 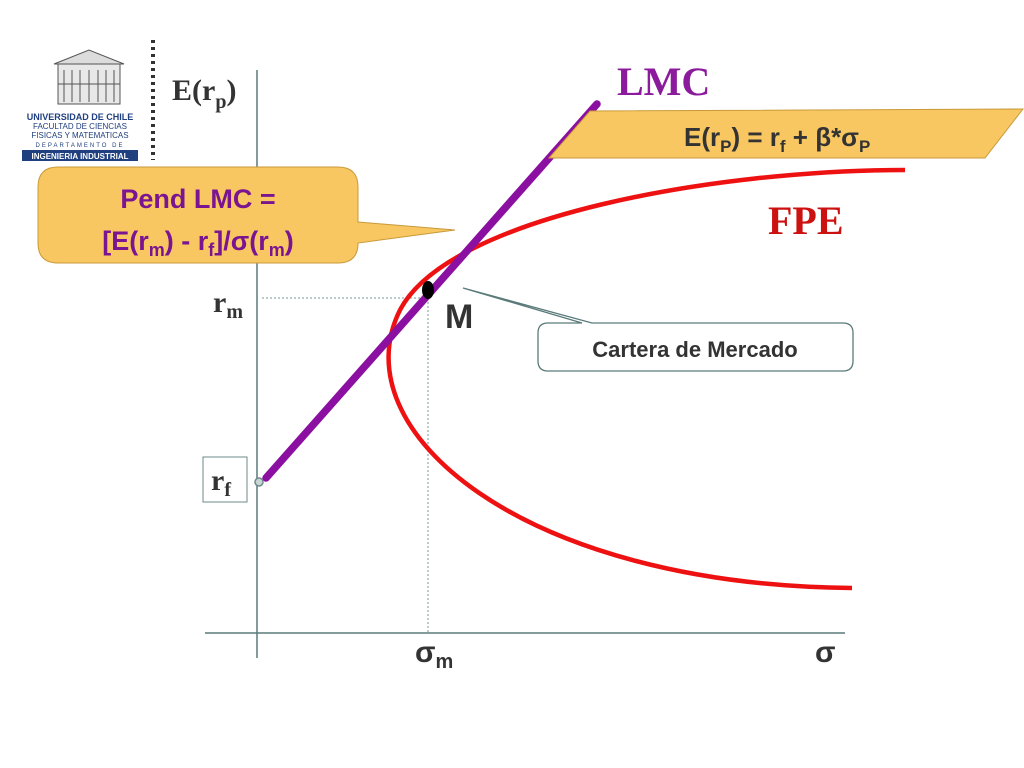 What do you see at coordinates (434, 654) in the screenshot?
I see `sigma-m-label: σm` at bounding box center [434, 654].